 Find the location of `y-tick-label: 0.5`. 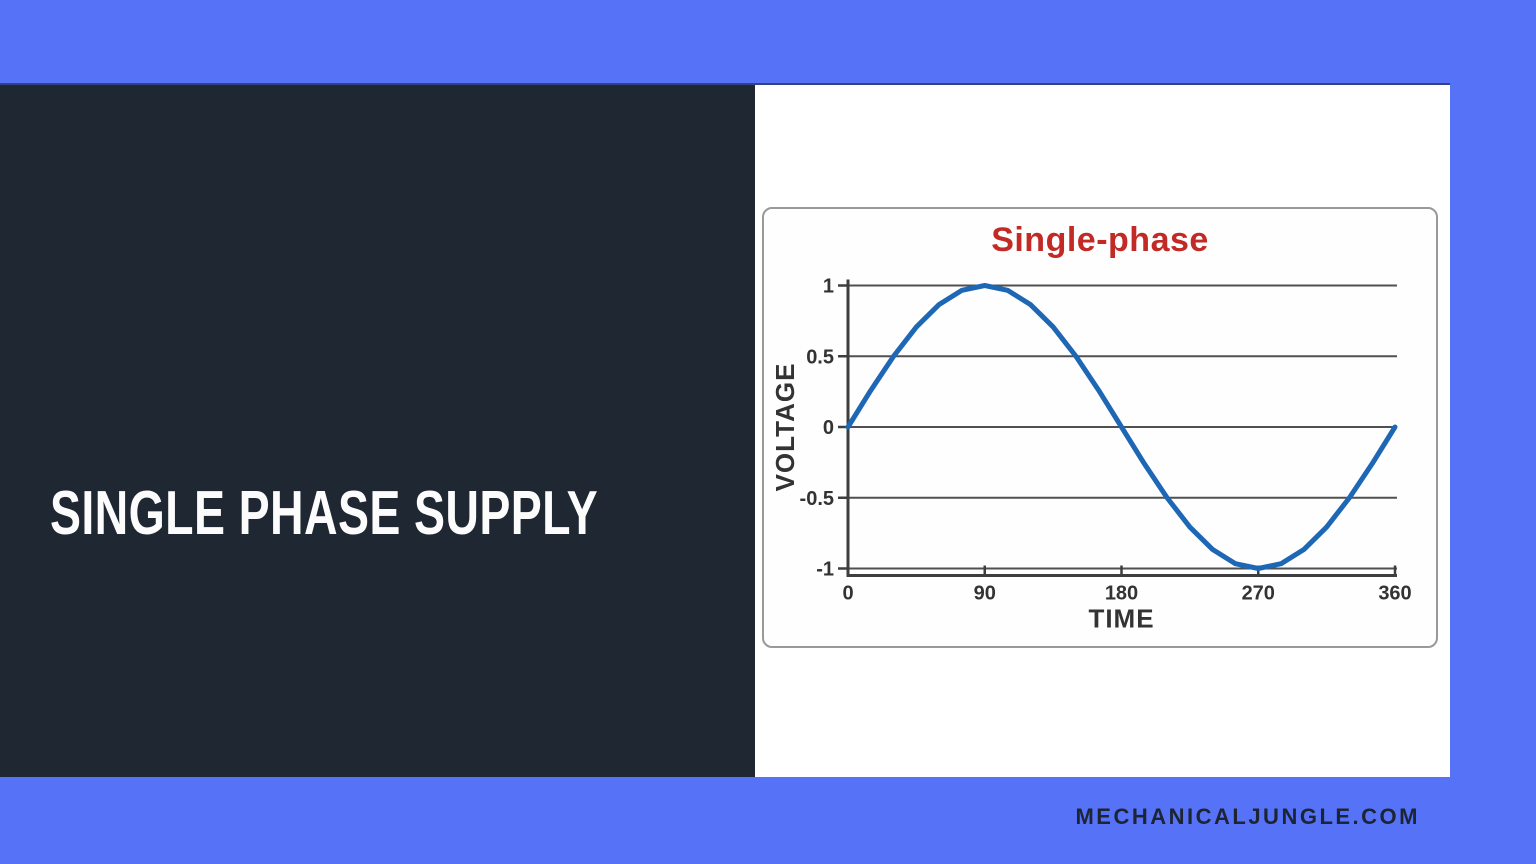

y-tick-label: 0.5 is located at coordinates (820, 357).